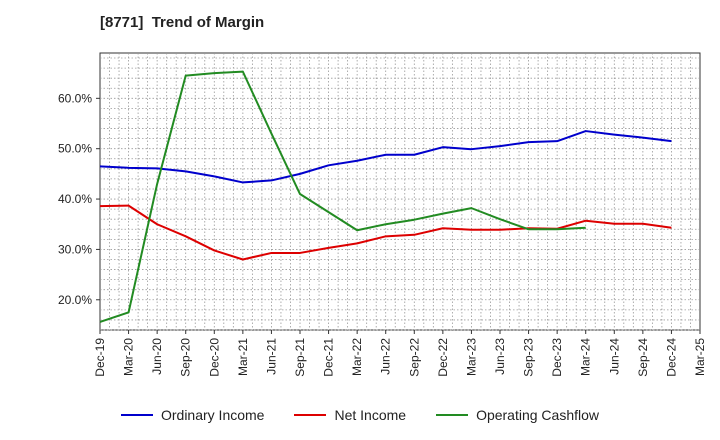 The height and width of the screenshot is (440, 720). I want to click on x-tick-label: Mar-24, so click(586, 357).